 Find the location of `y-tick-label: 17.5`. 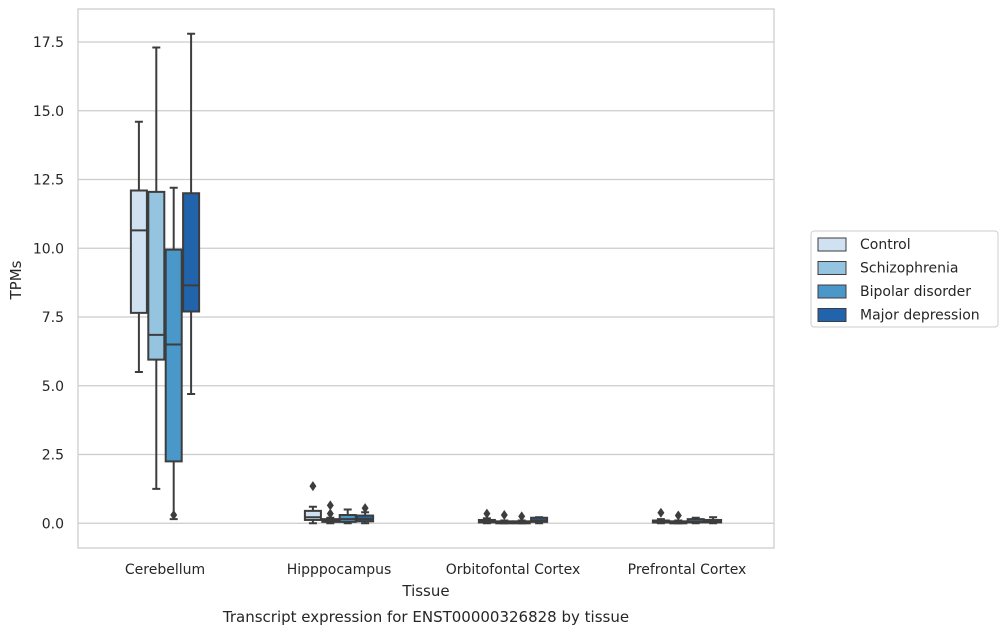

y-tick-label: 17.5 is located at coordinates (48, 43).